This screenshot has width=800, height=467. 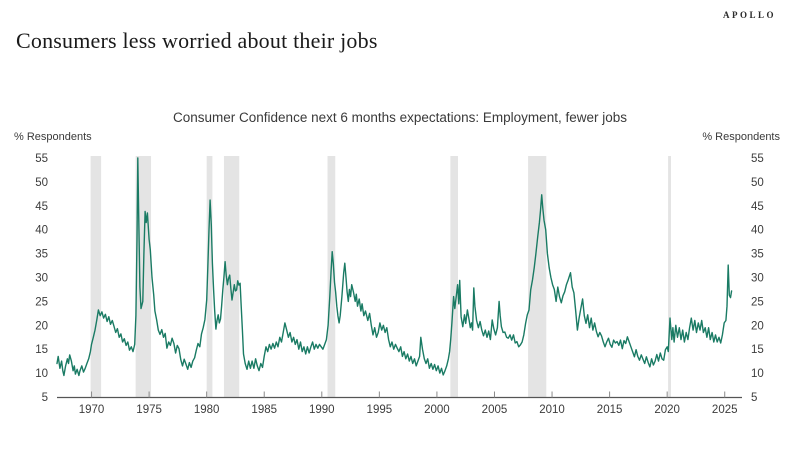 I want to click on x-axis-tick-label: 2020, so click(x=667, y=410).